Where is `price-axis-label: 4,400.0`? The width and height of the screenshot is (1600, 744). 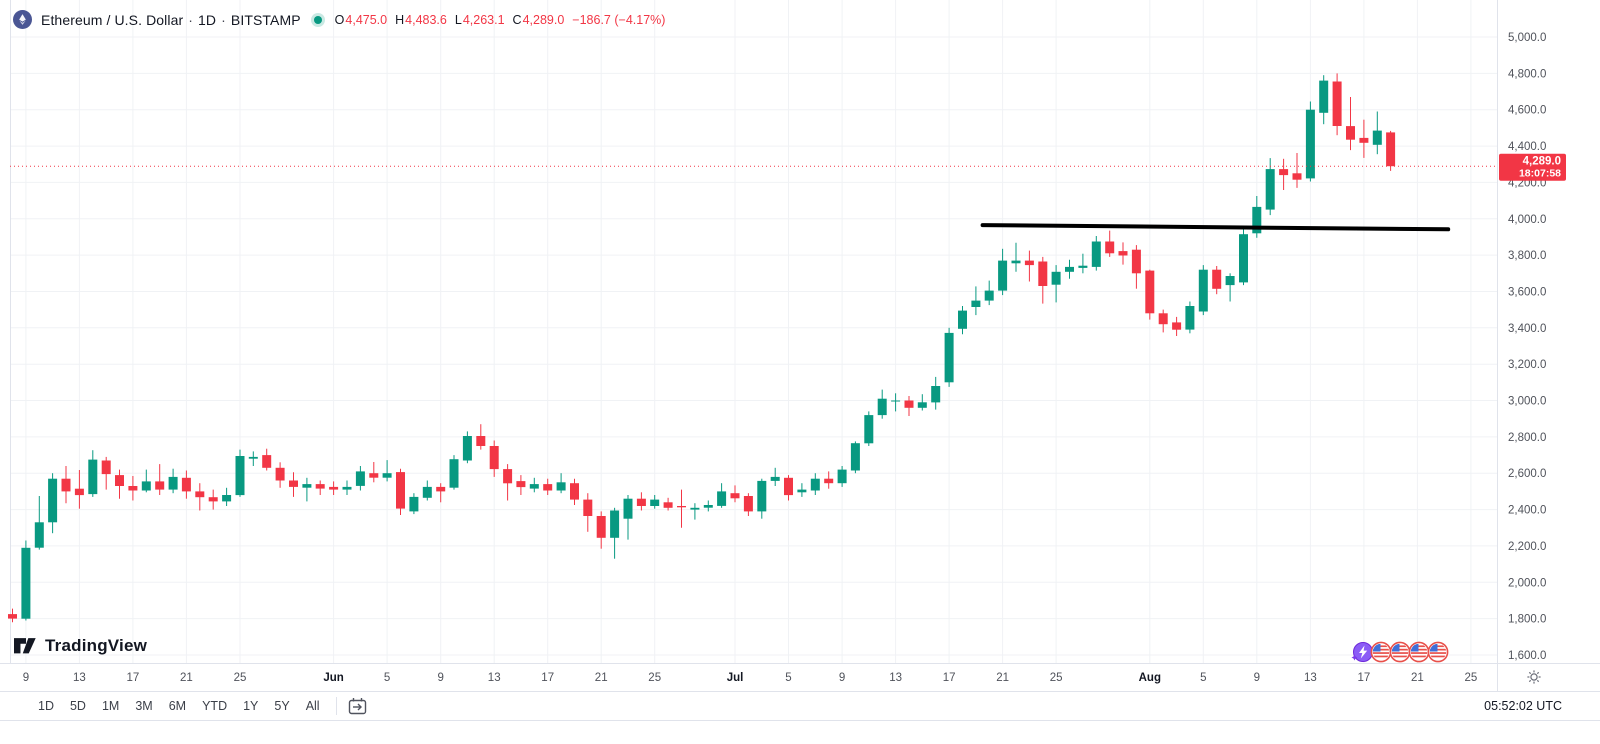 price-axis-label: 4,400.0 is located at coordinates (1527, 147).